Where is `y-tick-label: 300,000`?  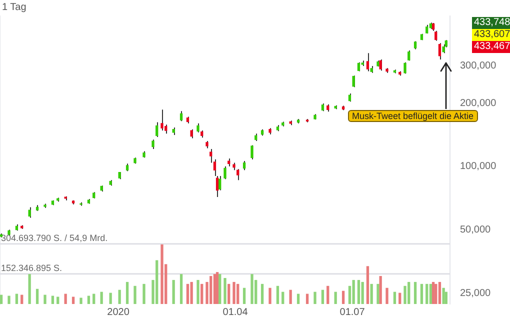 y-tick-label: 300,000 is located at coordinates (478, 66).